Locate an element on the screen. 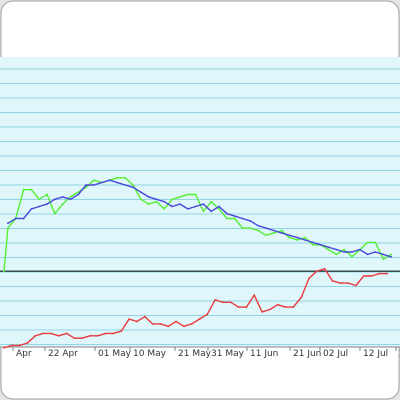 This screenshot has height=400, width=400. x-tick-label: 22 Apr is located at coordinates (63, 354).